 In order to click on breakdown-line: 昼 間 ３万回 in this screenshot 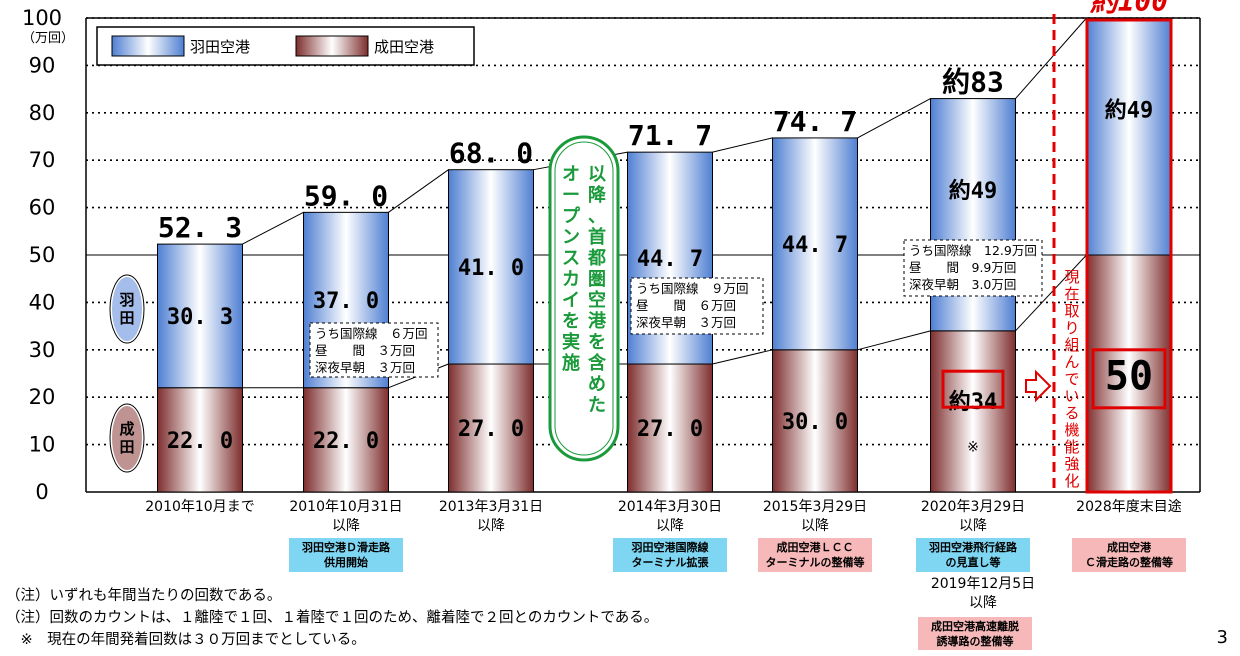, I will do `click(365, 350)`.